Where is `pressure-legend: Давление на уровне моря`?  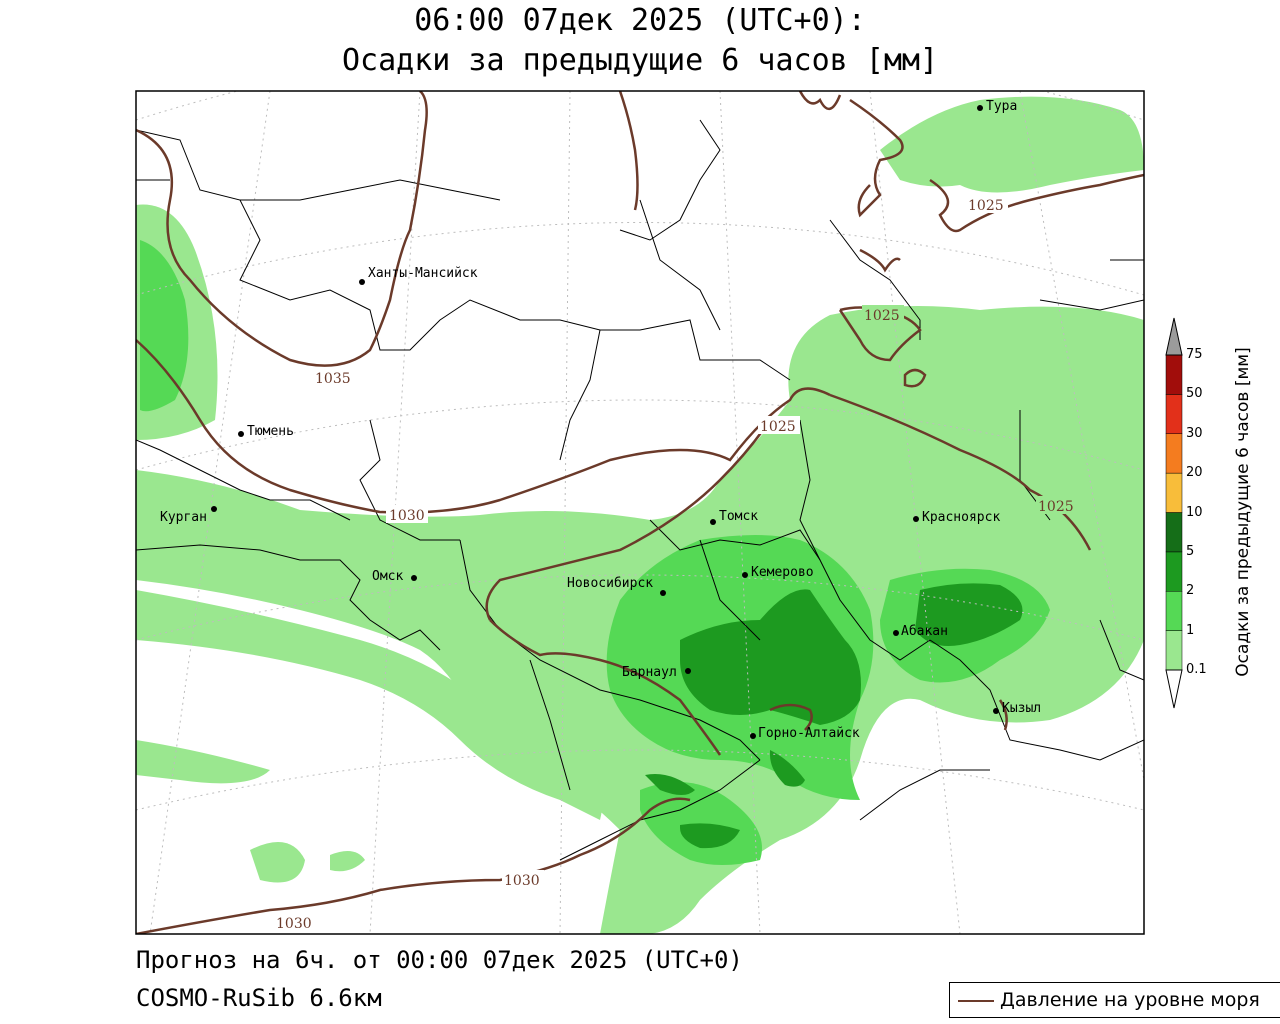 pressure-legend: Давление на уровне моря is located at coordinates (1114, 1000).